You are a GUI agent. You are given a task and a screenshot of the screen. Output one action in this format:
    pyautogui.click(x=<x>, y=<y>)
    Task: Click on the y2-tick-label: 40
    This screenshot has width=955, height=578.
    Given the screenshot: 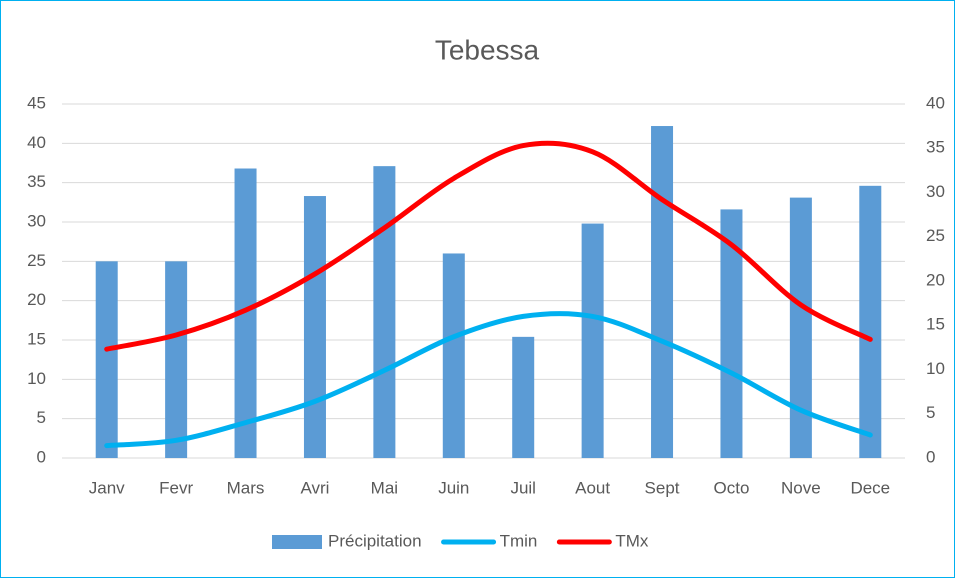 What is the action you would take?
    pyautogui.click(x=935, y=102)
    